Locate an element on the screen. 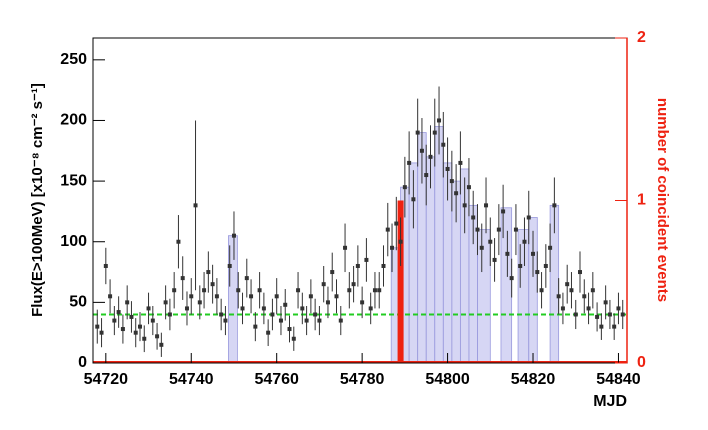  x-tick-label: 54840 is located at coordinates (618, 379).